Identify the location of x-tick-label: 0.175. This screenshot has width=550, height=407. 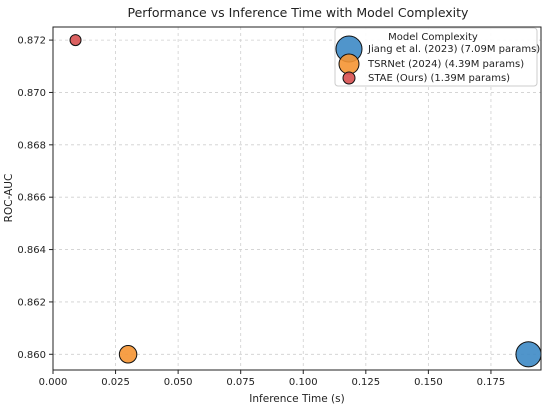
(491, 382).